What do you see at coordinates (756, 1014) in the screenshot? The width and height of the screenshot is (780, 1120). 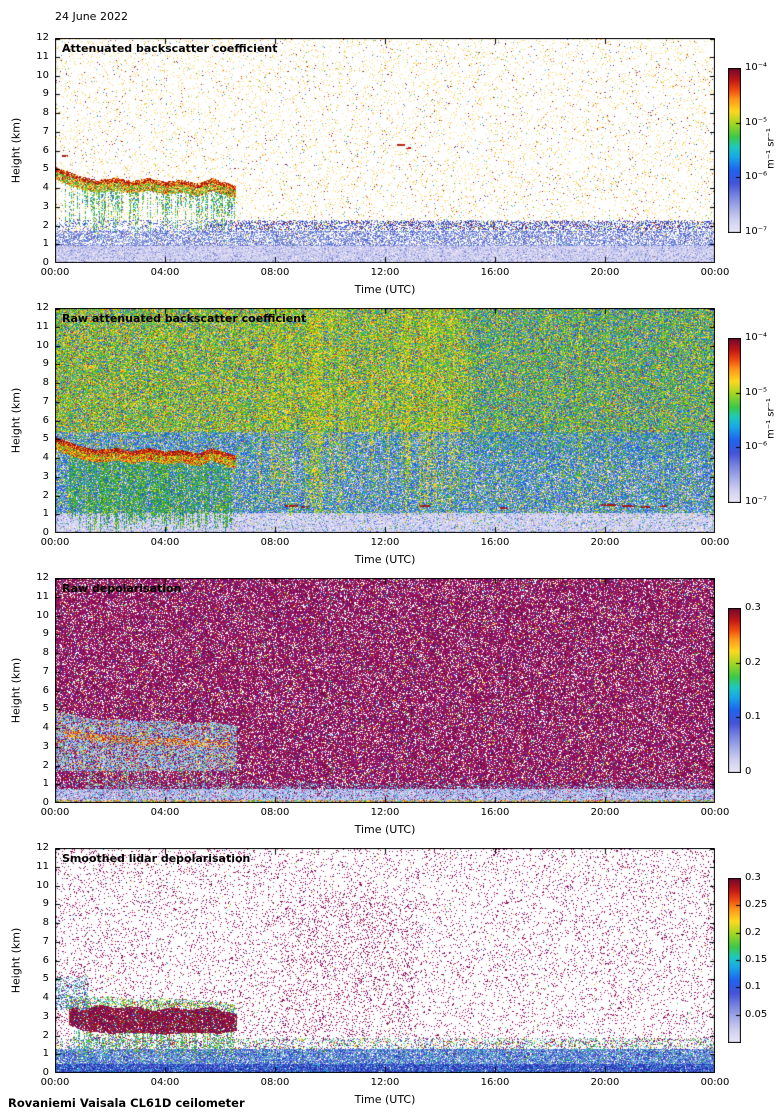 I see `colorbar-tick-label: 0.05` at bounding box center [756, 1014].